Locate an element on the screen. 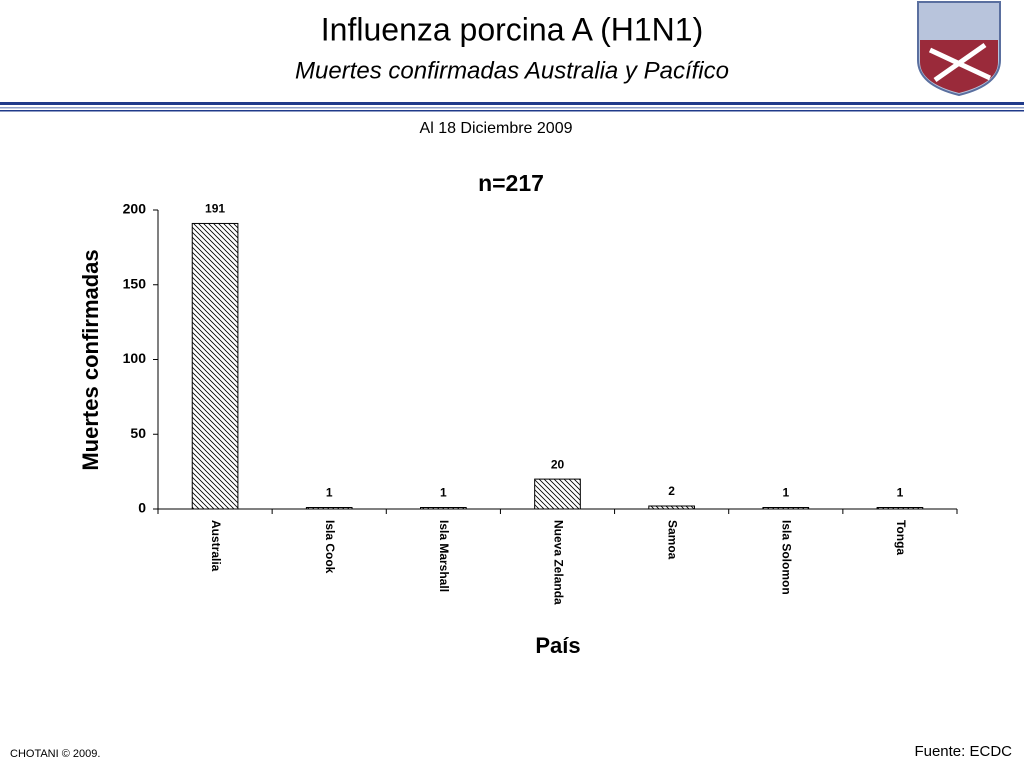 This screenshot has height=768, width=1024. footer-source: Fuente: ECDC is located at coordinates (963, 751).